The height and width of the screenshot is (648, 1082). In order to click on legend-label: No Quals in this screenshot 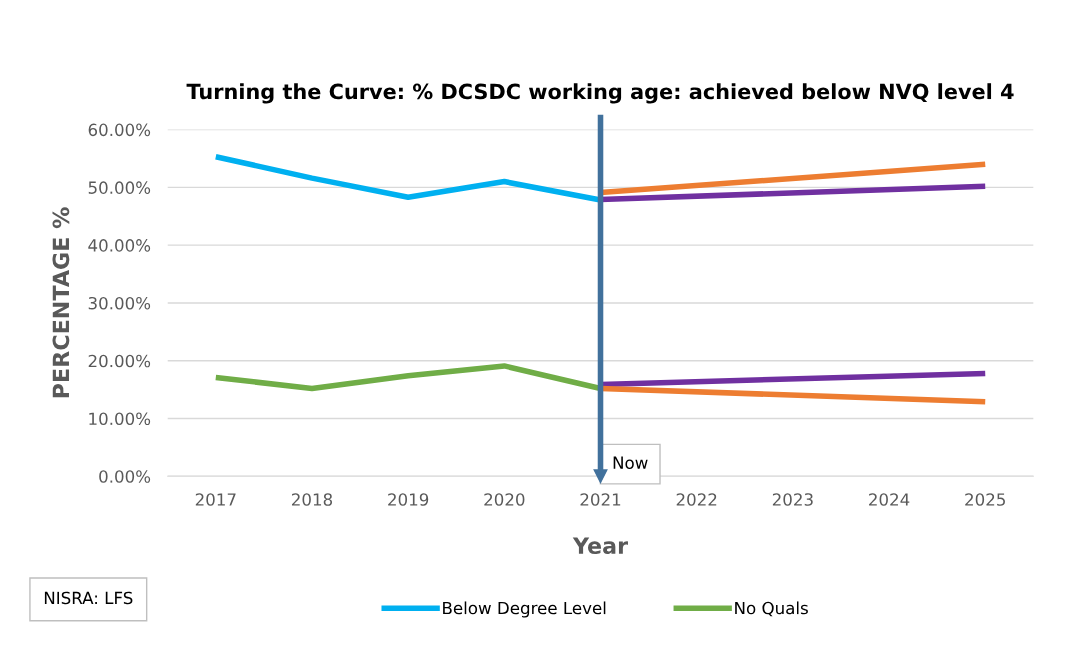, I will do `click(771, 609)`.